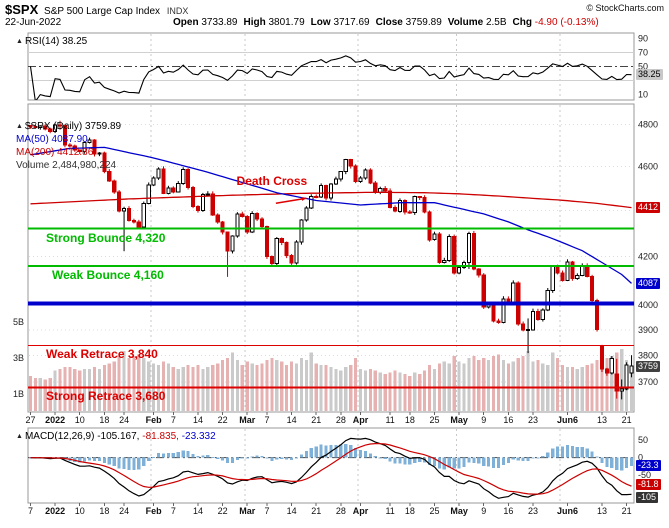 Image resolution: width=669 pixels, height=528 pixels. What do you see at coordinates (648, 466) in the screenshot?
I see `axis-value-box: -23.3` at bounding box center [648, 466].